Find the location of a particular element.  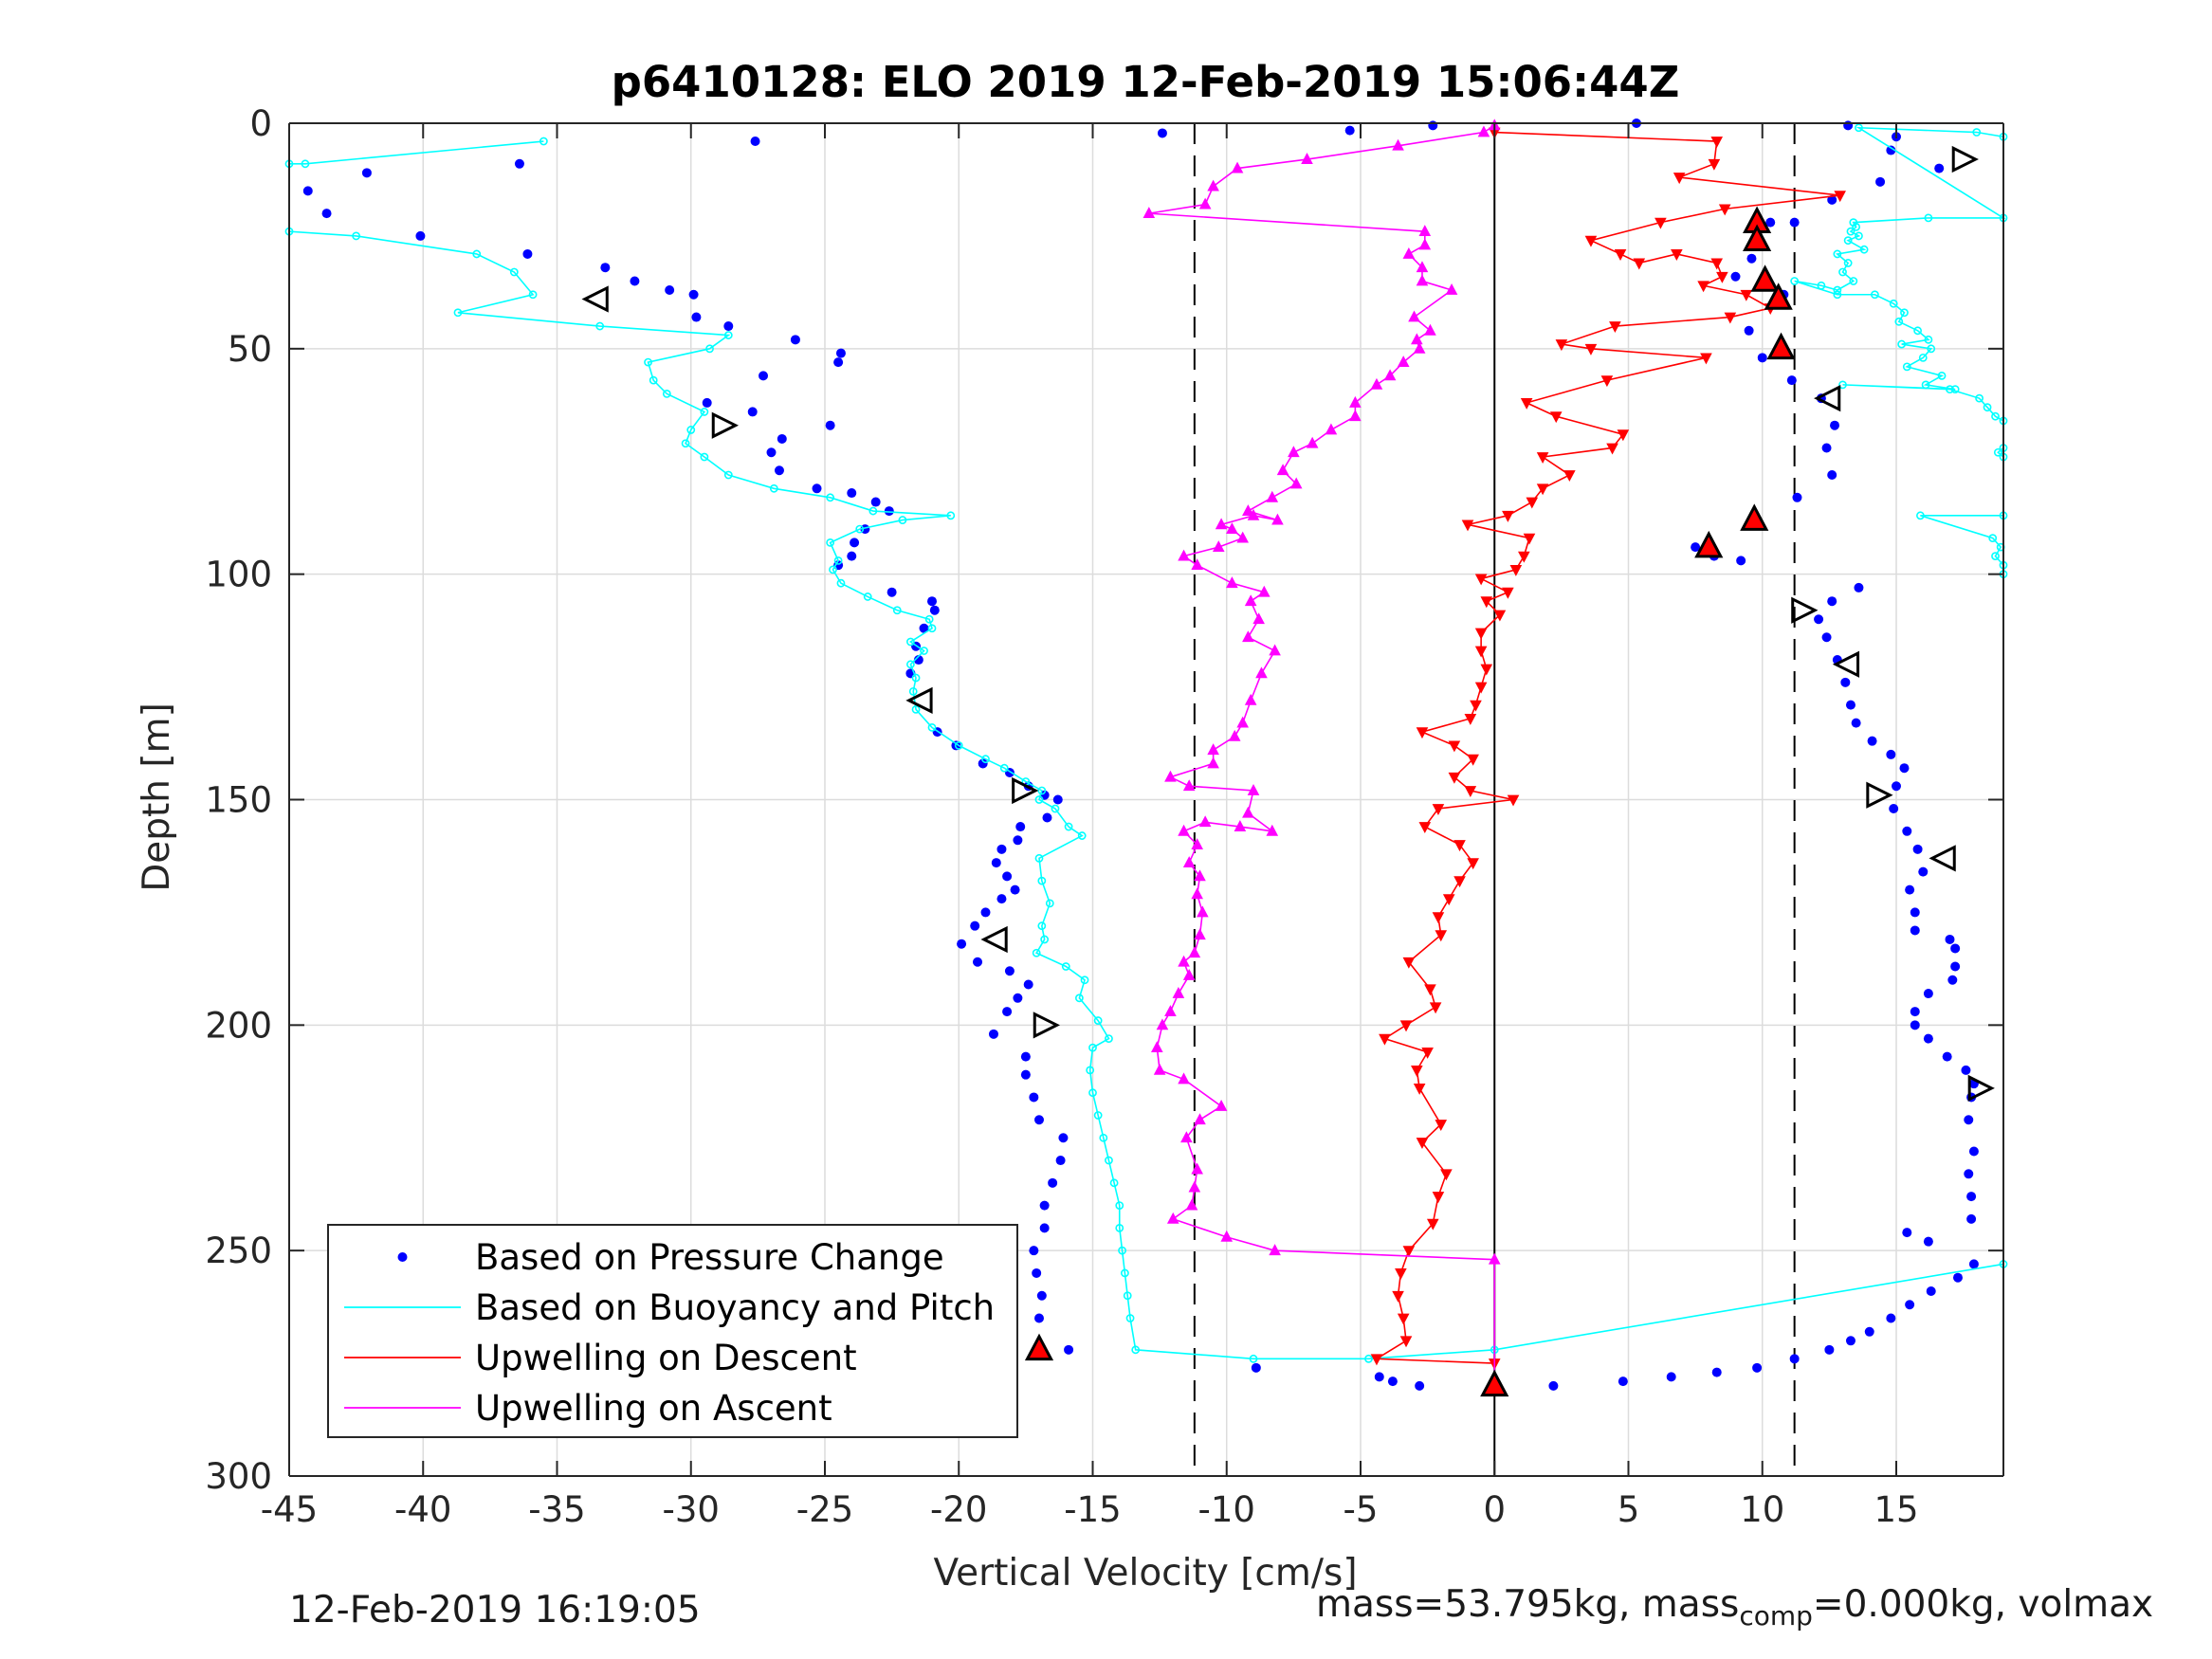

legend-label: Based on Pressure Change is located at coordinates (709, 1257).